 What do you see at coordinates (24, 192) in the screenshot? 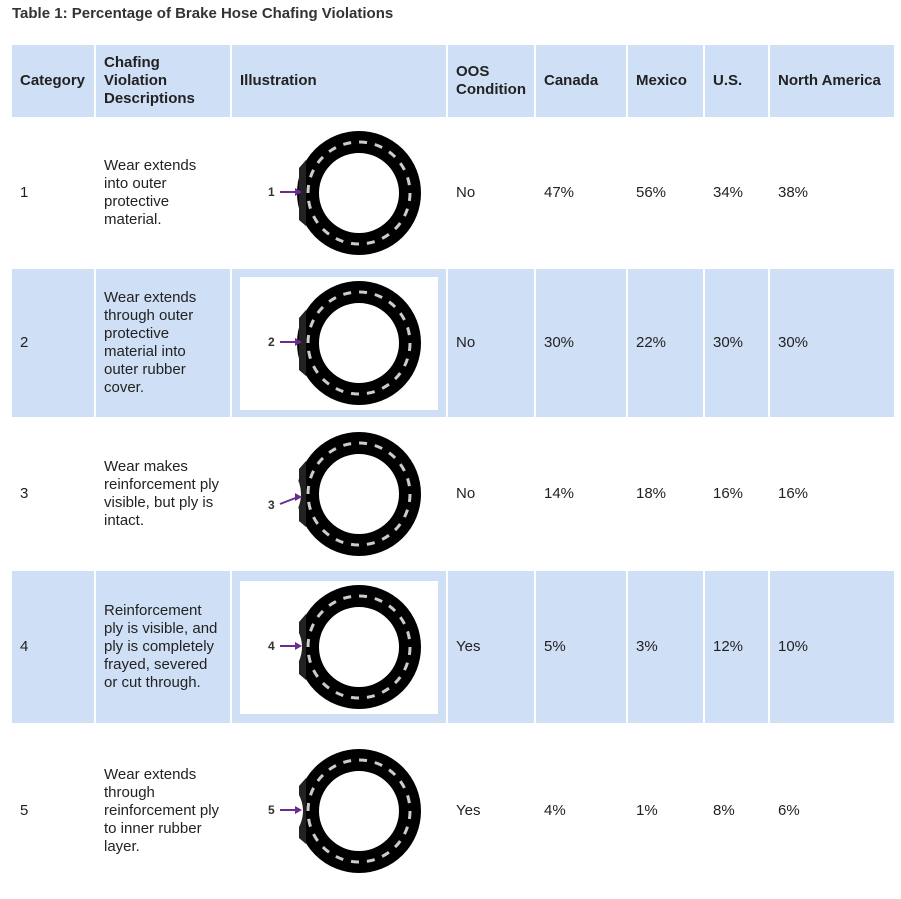
I see `table-cell: 1` at bounding box center [24, 192].